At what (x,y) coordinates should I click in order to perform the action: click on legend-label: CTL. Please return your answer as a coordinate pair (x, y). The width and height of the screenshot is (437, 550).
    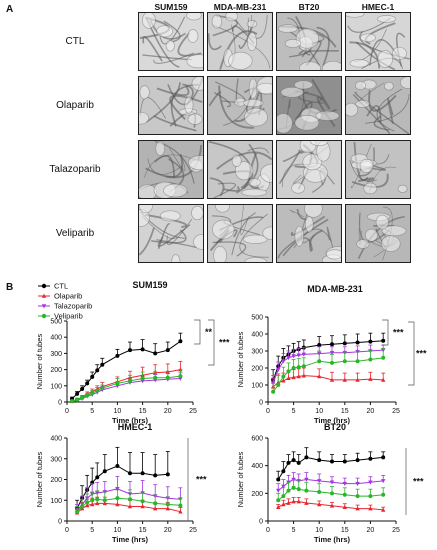
    Looking at the image, I should click on (61, 286).